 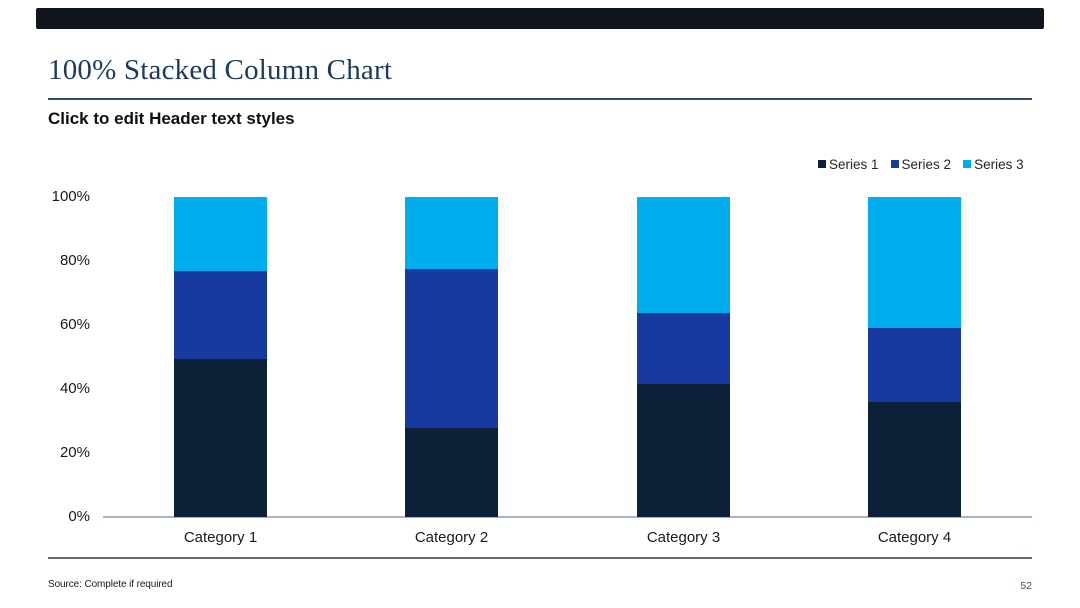 I want to click on legend-item-series-3: Series 3, so click(x=993, y=164).